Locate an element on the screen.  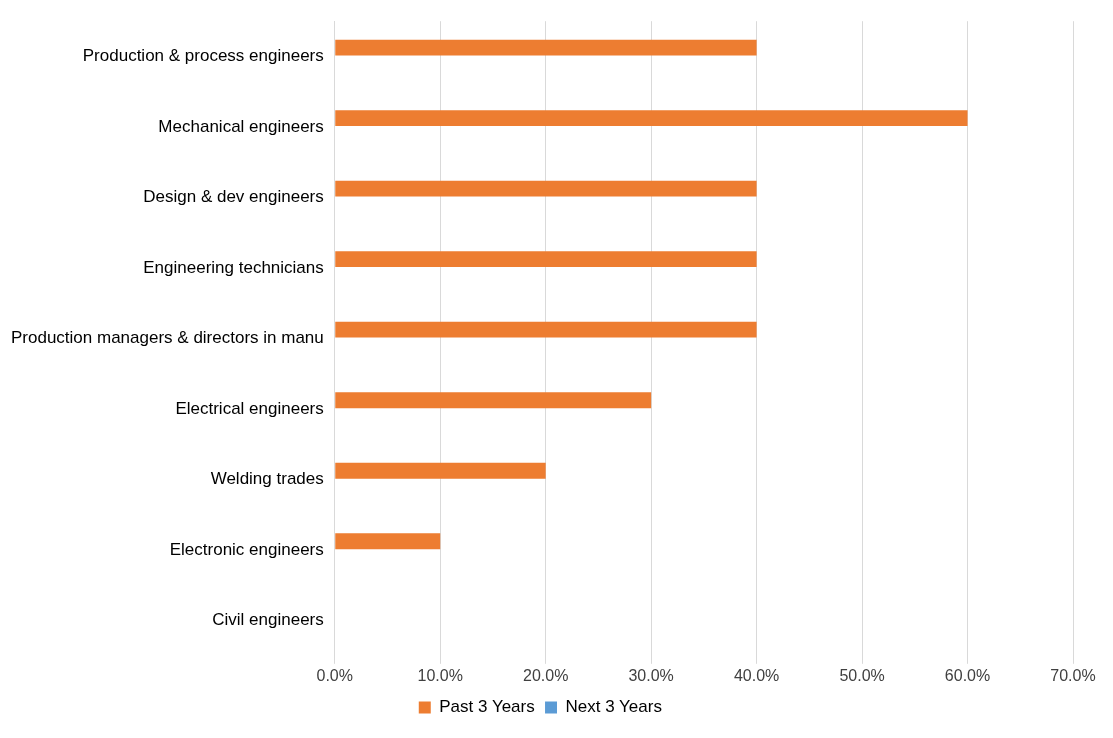
legend-label: Past 3 Years is located at coordinates (487, 707).